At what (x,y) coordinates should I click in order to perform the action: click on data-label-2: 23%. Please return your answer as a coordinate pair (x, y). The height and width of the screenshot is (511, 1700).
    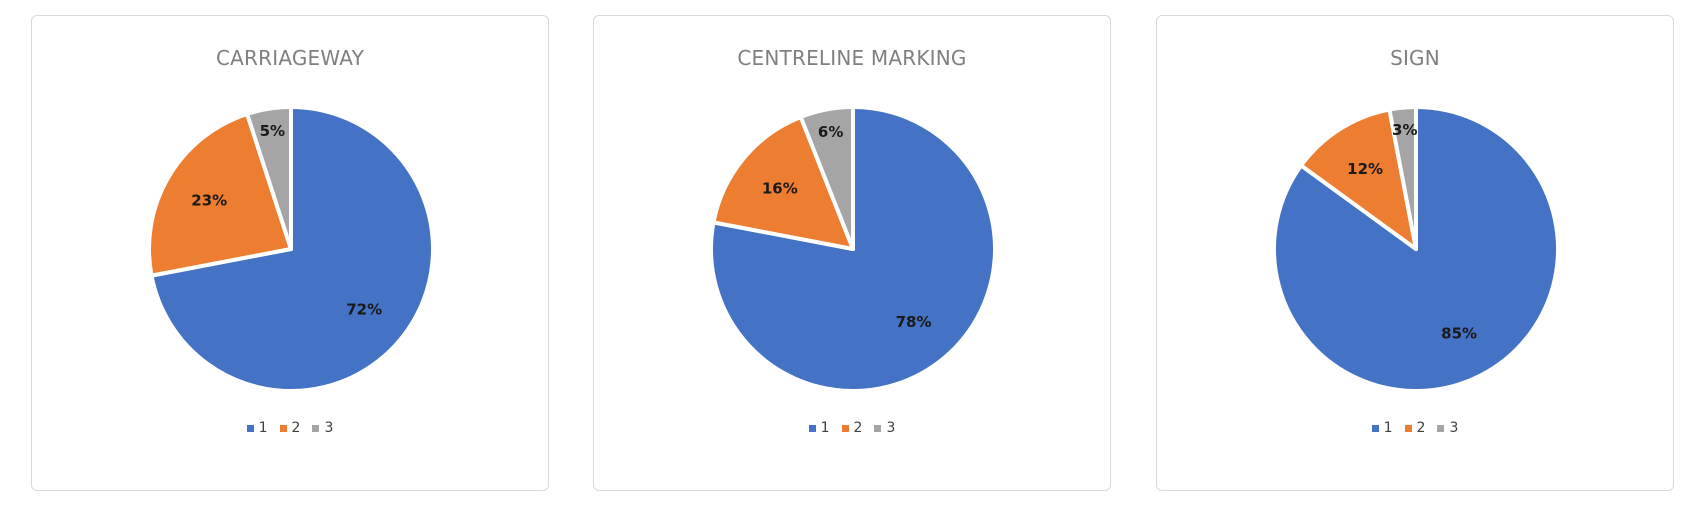
    Looking at the image, I should click on (209, 201).